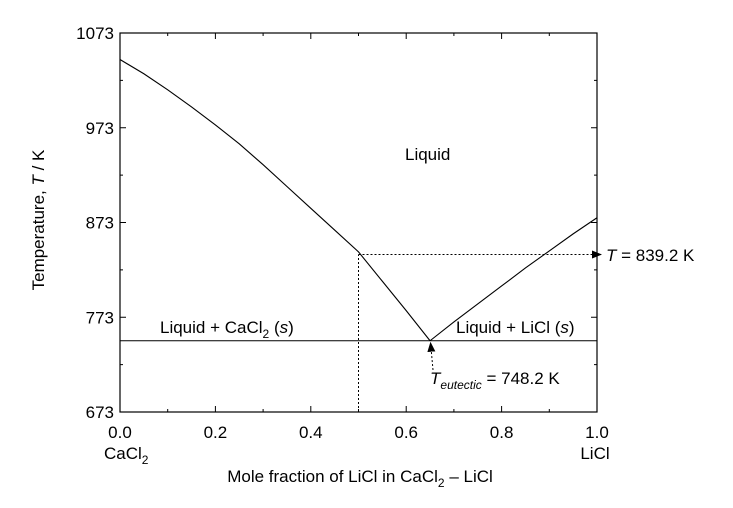 The width and height of the screenshot is (733, 508). I want to click on temperature-annotation: T = 839.2 K, so click(650, 255).